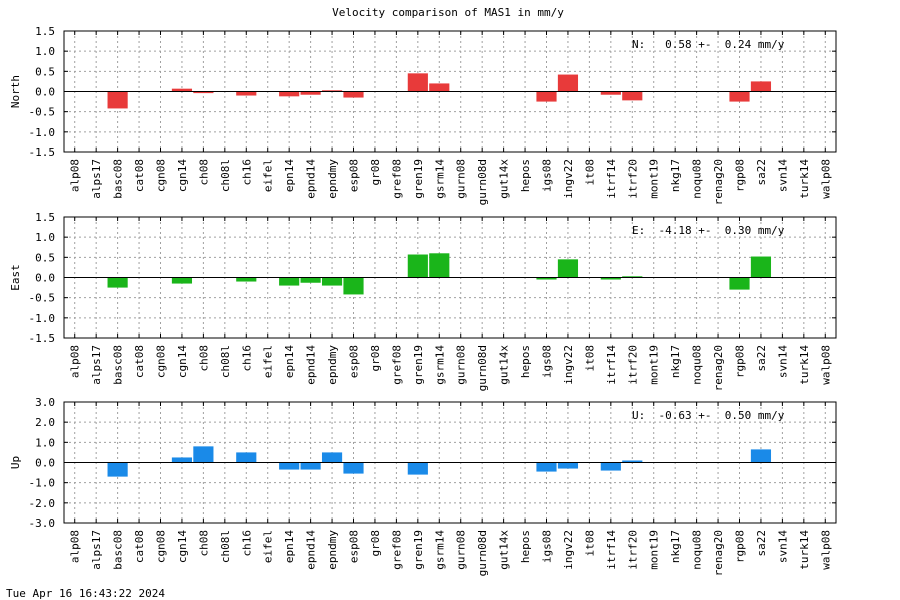  Describe the element at coordinates (761, 543) in the screenshot. I see `up-x-tick-label: sa22` at that location.